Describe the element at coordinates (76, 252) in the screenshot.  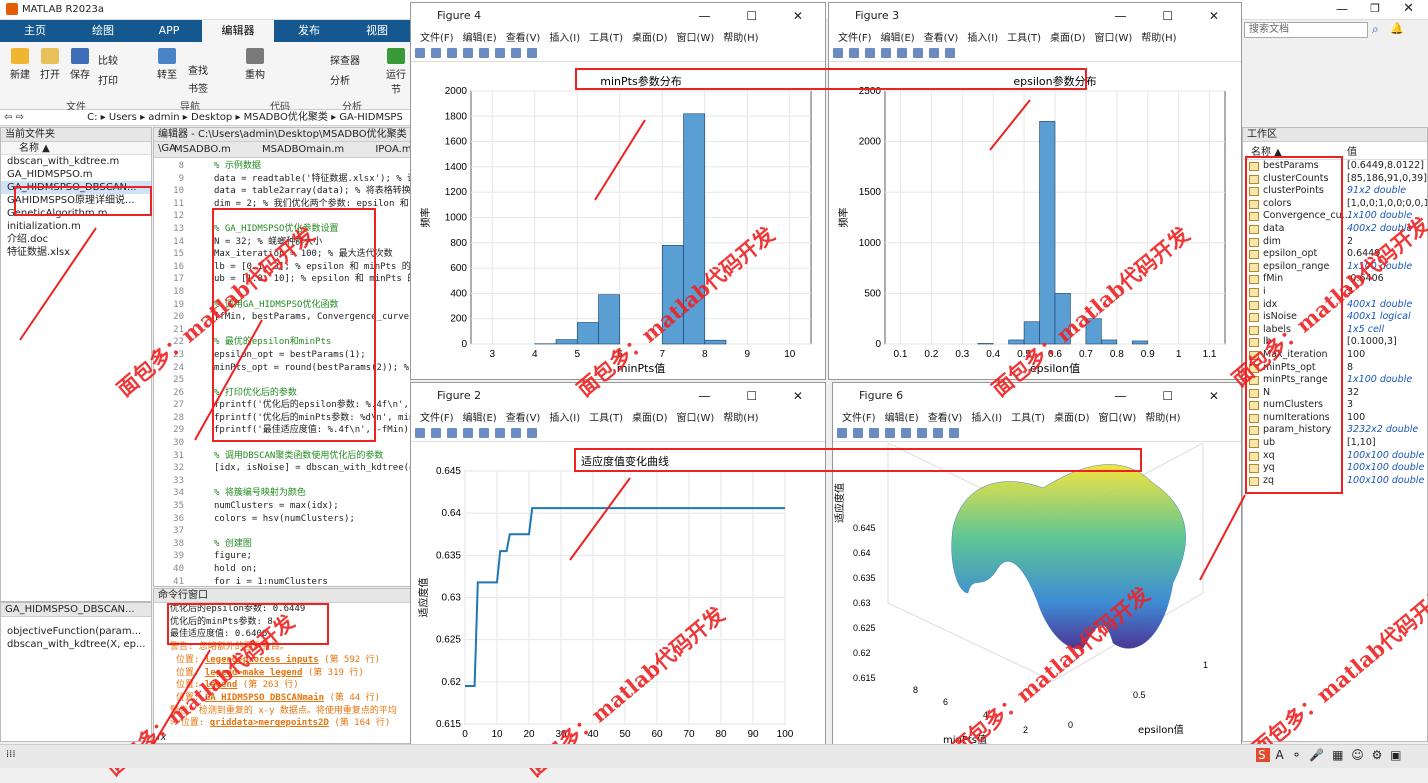
I see `file-item: 特征数据.xlsx` at that location.